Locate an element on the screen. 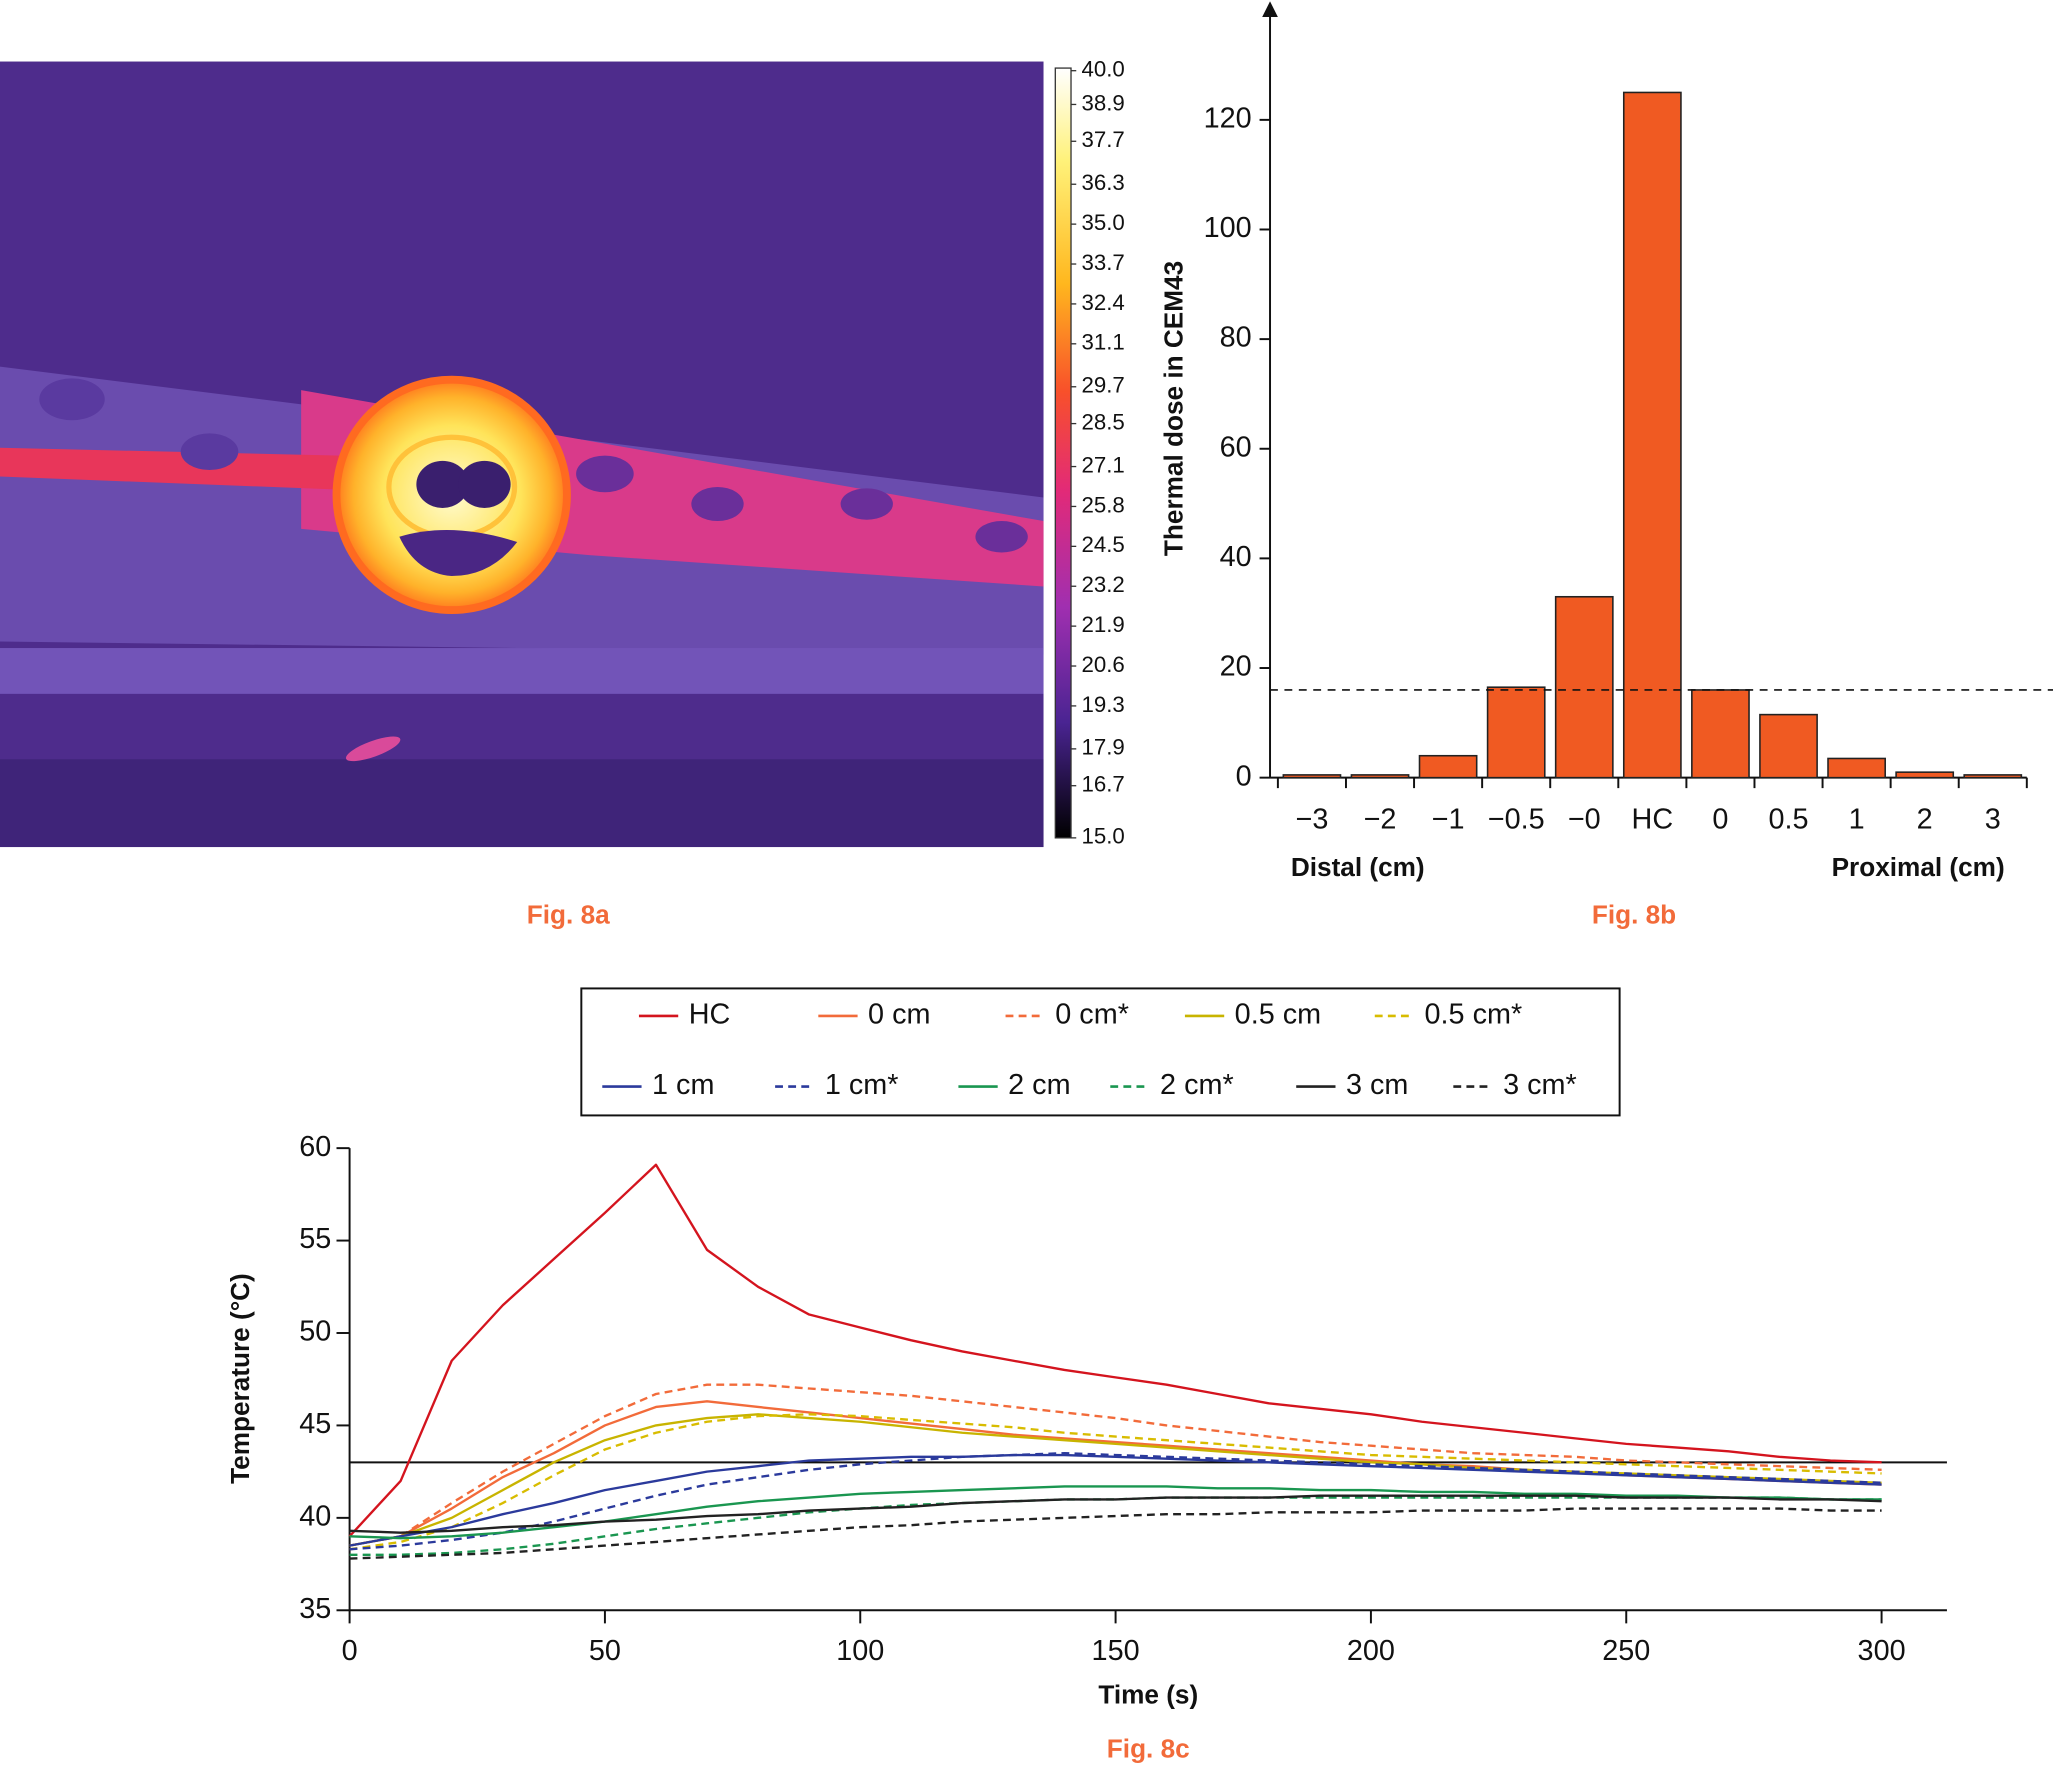 Image resolution: width=2053 pixels, height=1770 pixels. legend-label: 3 cm is located at coordinates (1377, 1085).